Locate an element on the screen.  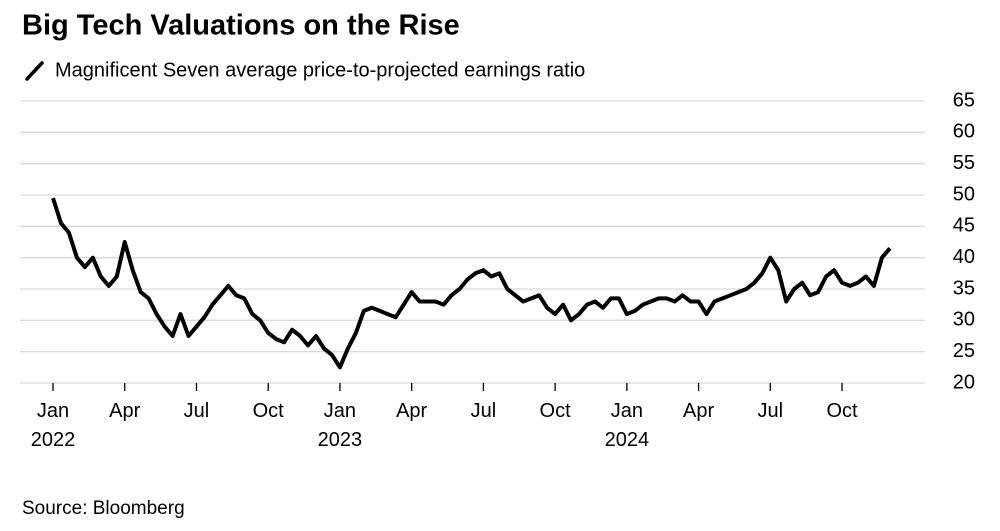
x-tick-label: Jan 2022 is located at coordinates (53, 425).